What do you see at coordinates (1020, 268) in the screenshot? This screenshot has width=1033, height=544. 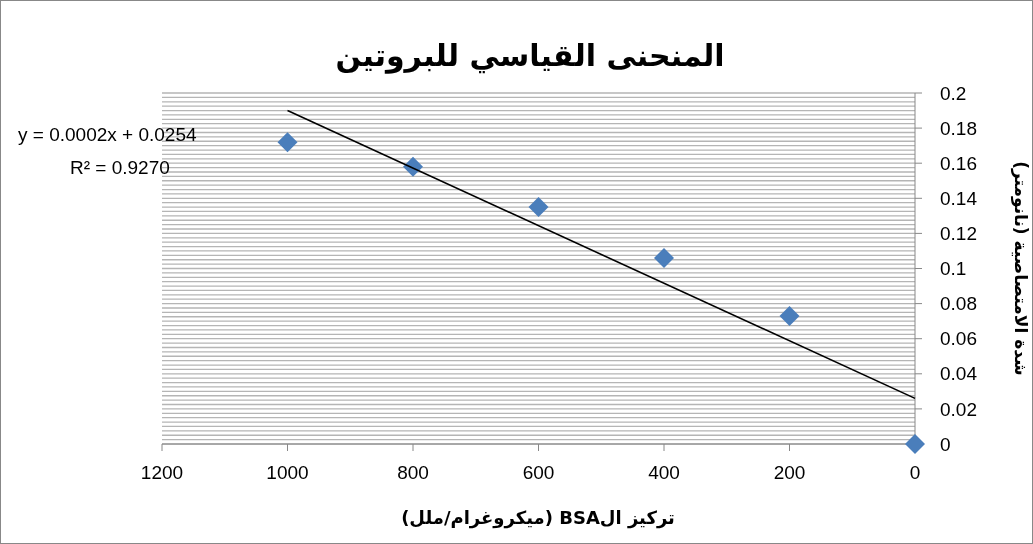 I see `y-axis-title: شدة الامتصاصية (نانومتر)` at bounding box center [1020, 268].